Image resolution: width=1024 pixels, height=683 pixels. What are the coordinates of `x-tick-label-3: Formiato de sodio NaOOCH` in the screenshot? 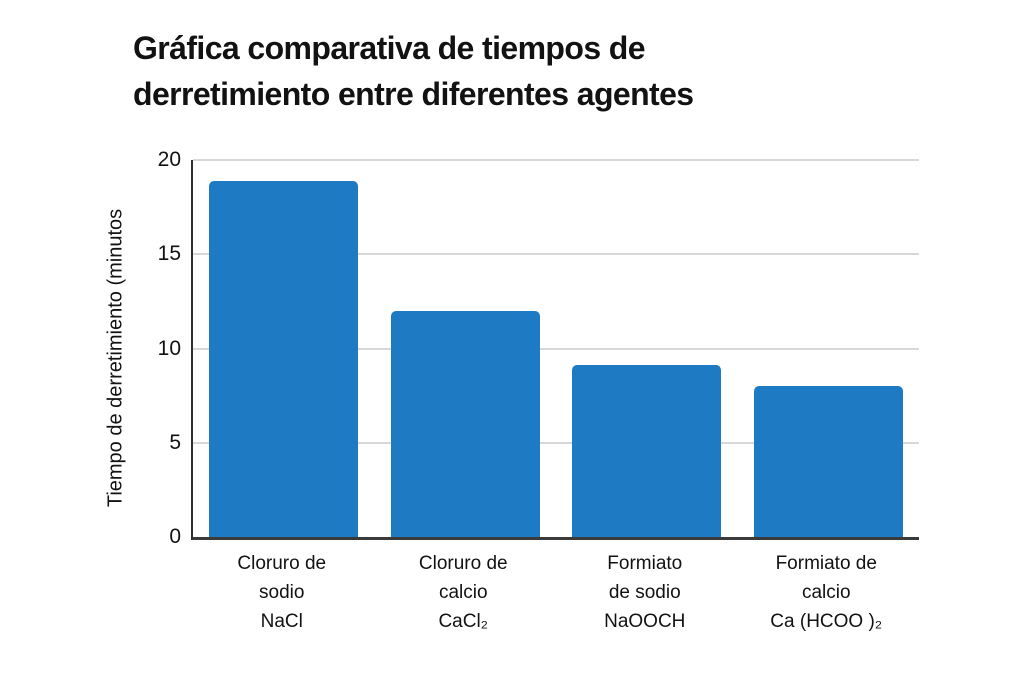 It's located at (645, 592).